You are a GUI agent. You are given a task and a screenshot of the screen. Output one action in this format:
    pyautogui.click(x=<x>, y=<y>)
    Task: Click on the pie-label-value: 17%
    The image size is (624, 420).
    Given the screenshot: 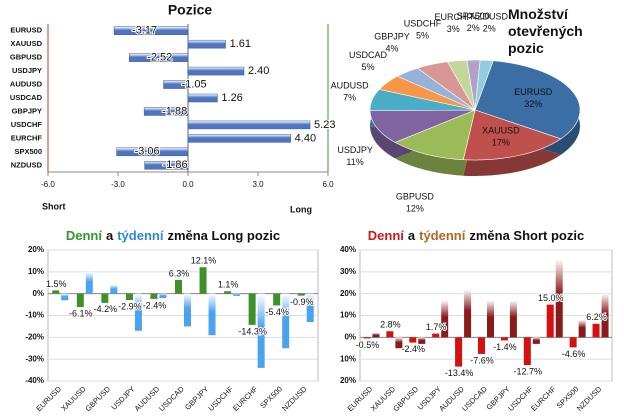 What is the action you would take?
    pyautogui.click(x=501, y=143)
    